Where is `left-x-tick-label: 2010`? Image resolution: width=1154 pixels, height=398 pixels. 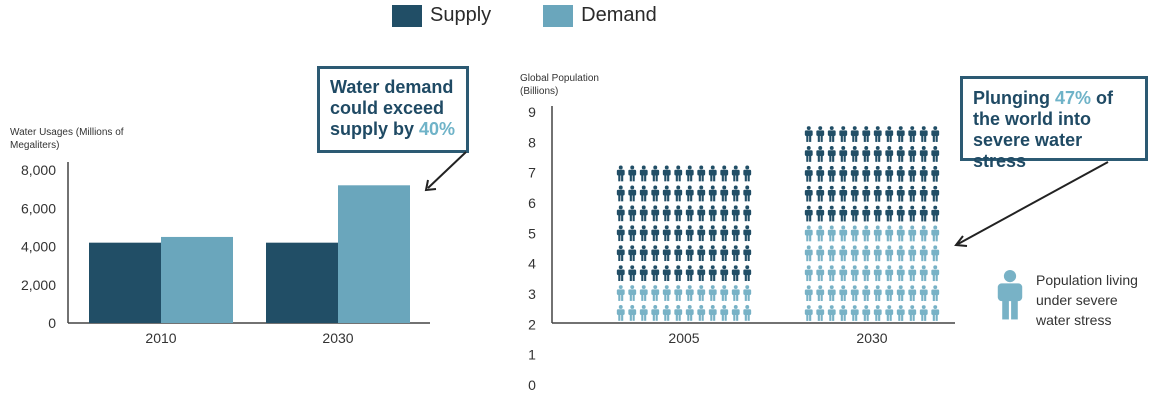 left-x-tick-label: 2010 is located at coordinates (160, 338).